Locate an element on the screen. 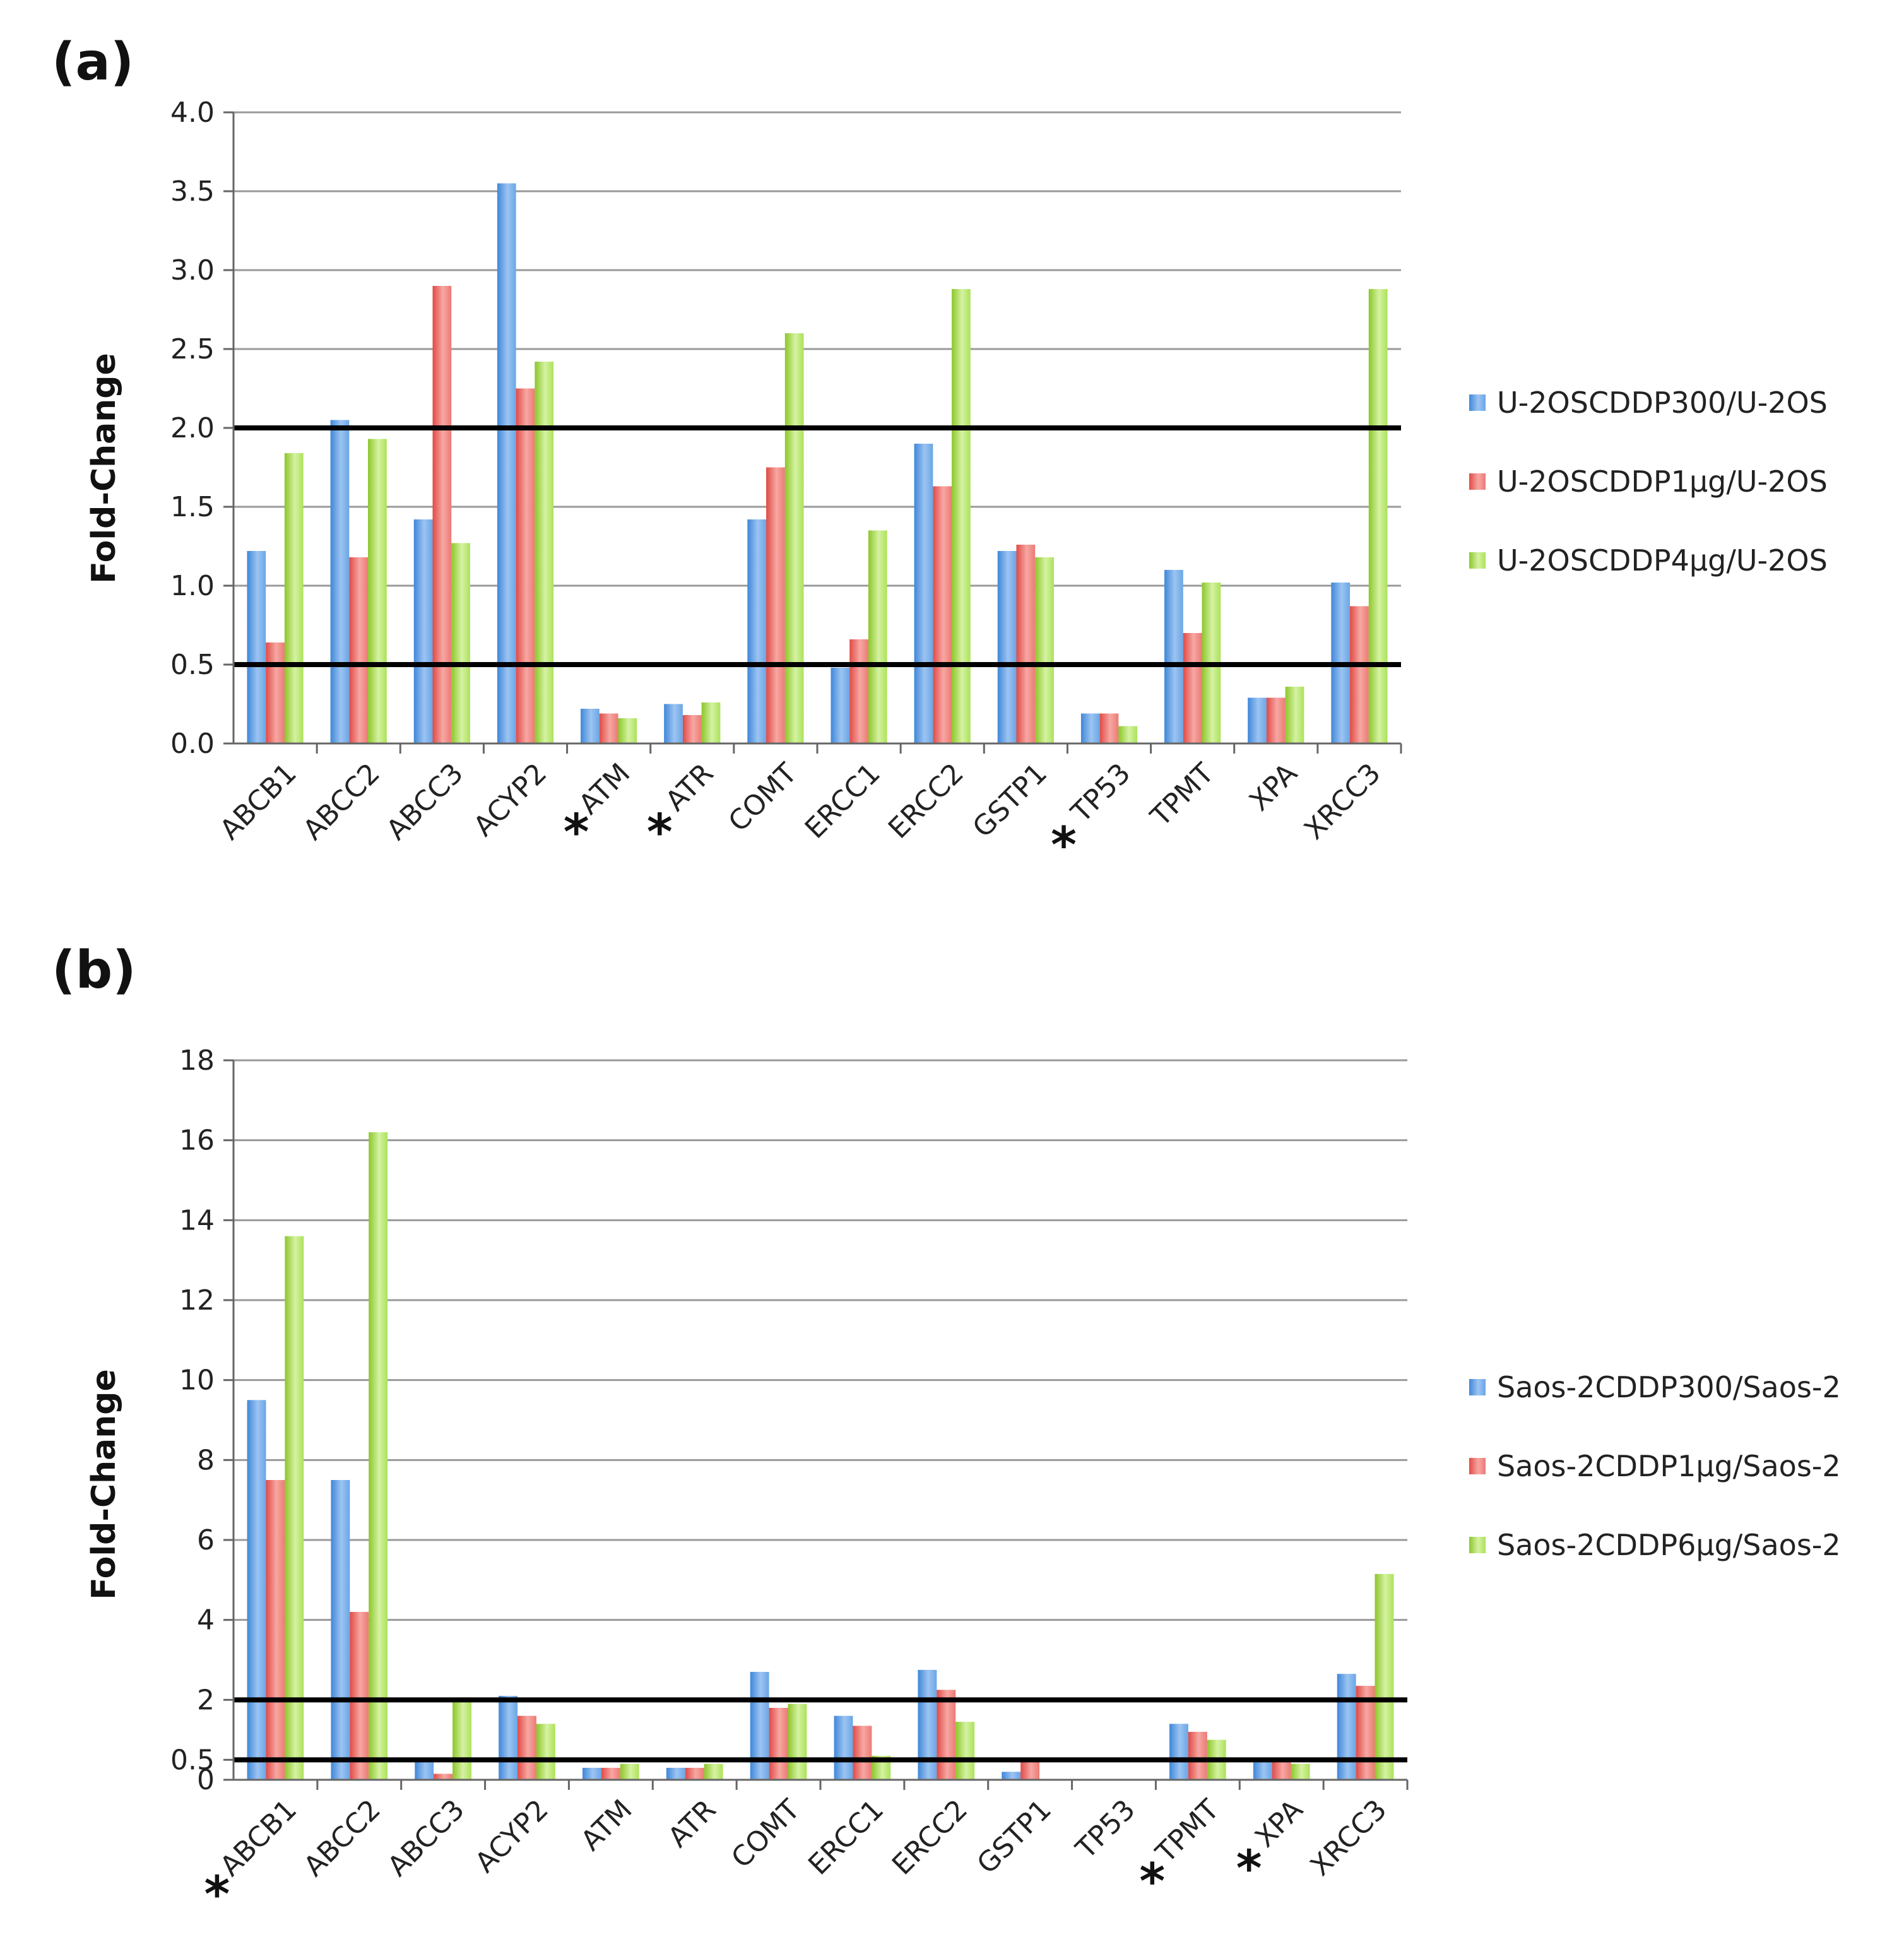 The width and height of the screenshot is (1904, 1942). x-category-label: COMT is located at coordinates (763, 797).